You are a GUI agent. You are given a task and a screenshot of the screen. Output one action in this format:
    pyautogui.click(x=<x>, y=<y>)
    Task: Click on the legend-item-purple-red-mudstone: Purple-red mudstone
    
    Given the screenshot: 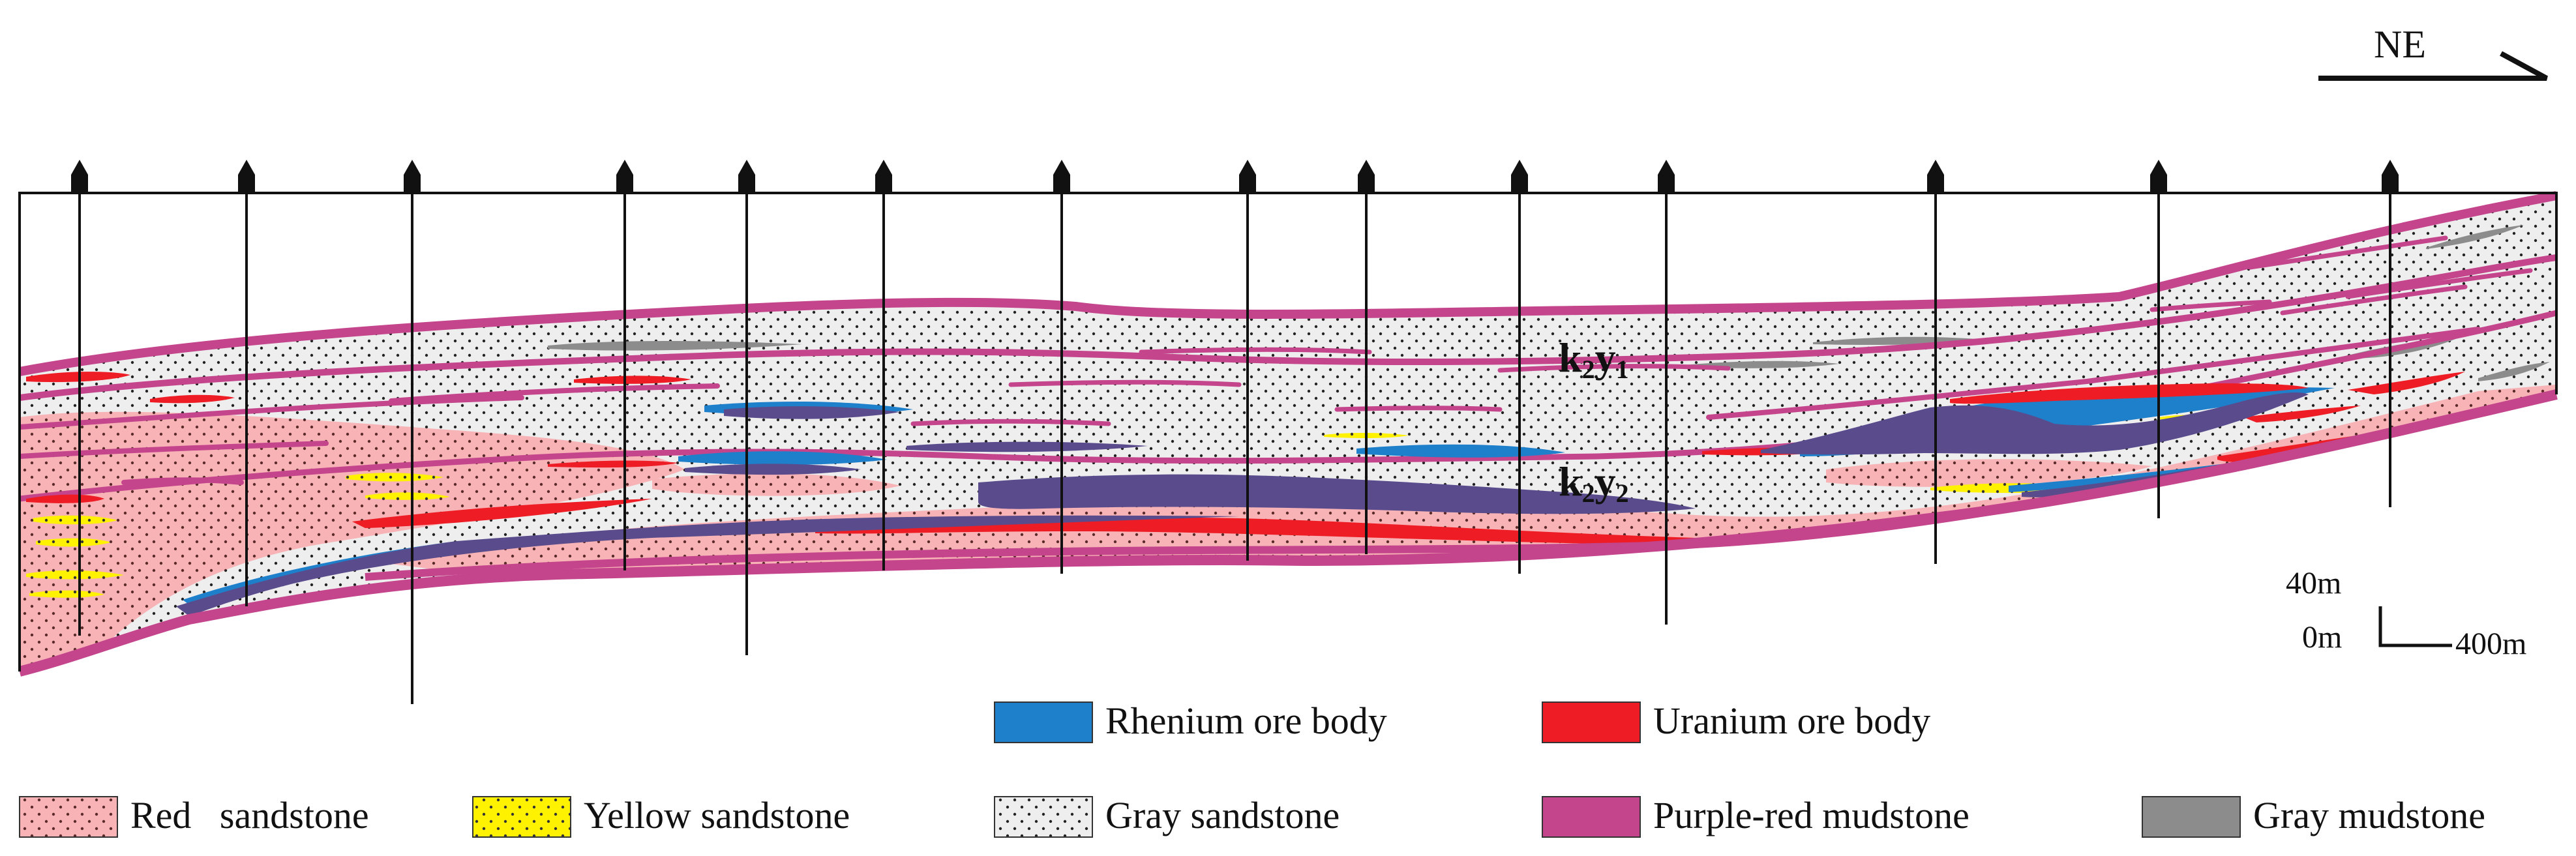 What is the action you would take?
    pyautogui.click(x=1755, y=816)
    